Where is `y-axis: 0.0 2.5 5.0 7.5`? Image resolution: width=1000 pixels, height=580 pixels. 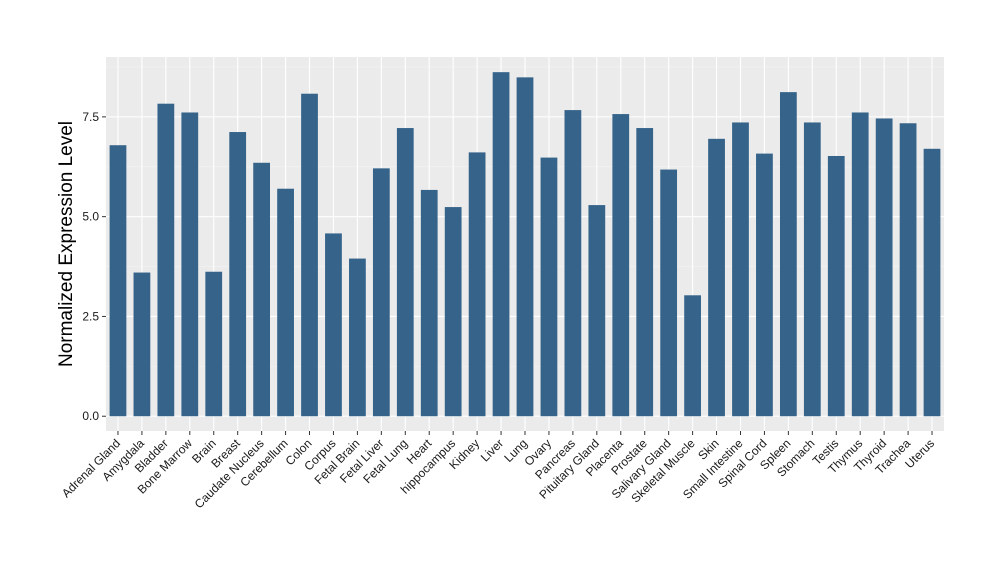 y-axis: 0.0 2.5 5.0 7.5 is located at coordinates (94, 266).